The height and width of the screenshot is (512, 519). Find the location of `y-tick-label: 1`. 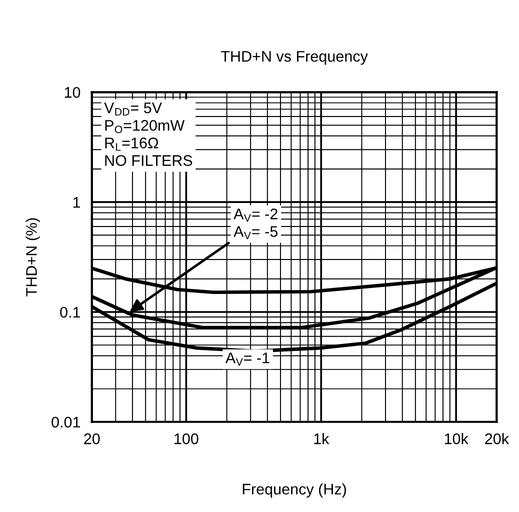

y-tick-label: 1 is located at coordinates (76, 202).